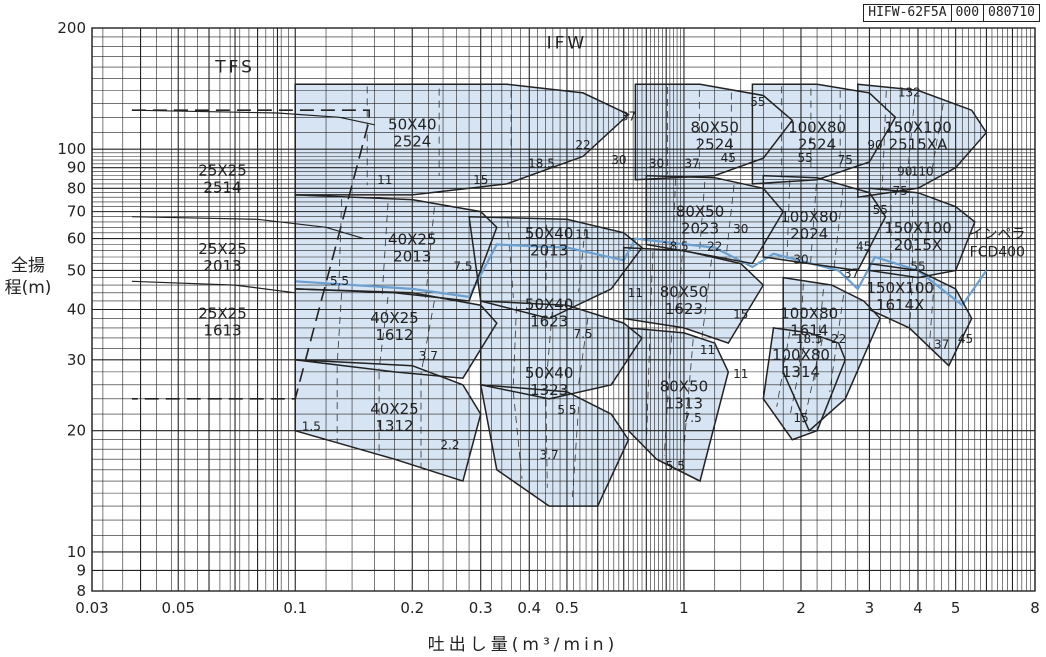 The height and width of the screenshot is (657, 1046). I want to click on x-tick-label: 3, so click(870, 608).